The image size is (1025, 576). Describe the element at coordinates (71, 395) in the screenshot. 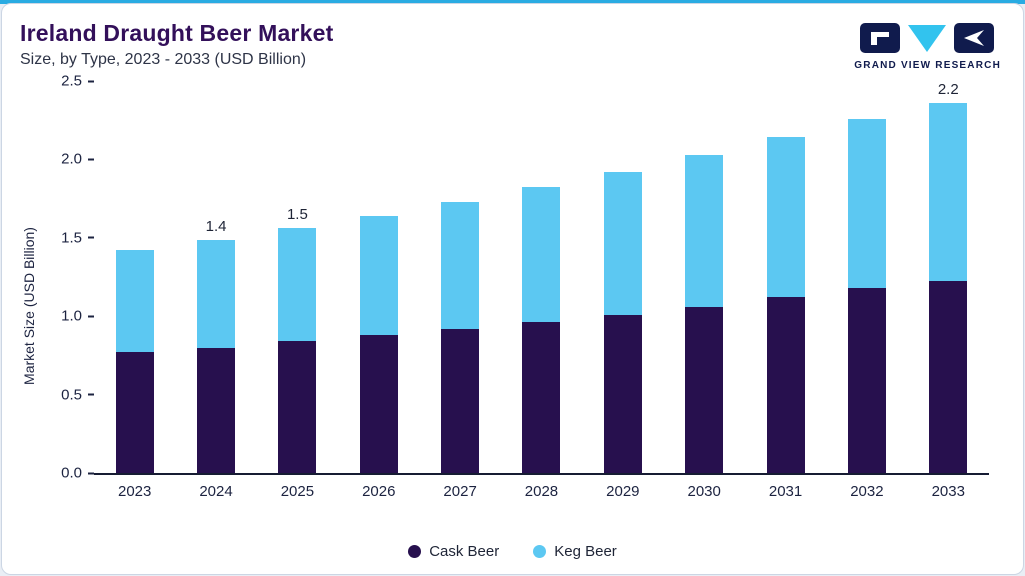

I see `y-tick-label: 0.5` at that location.